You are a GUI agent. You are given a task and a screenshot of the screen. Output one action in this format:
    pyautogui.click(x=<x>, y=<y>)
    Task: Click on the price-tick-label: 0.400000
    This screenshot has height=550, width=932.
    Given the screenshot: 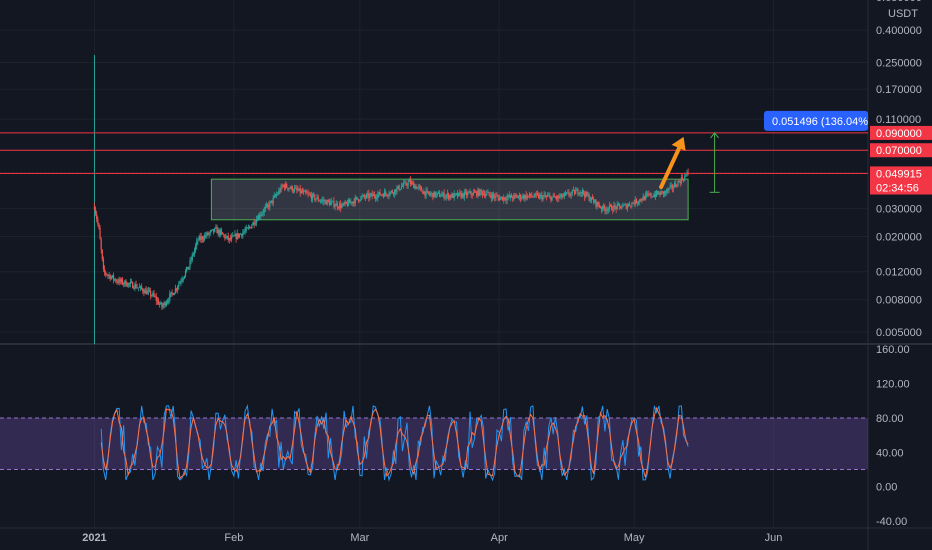 What is the action you would take?
    pyautogui.click(x=899, y=31)
    